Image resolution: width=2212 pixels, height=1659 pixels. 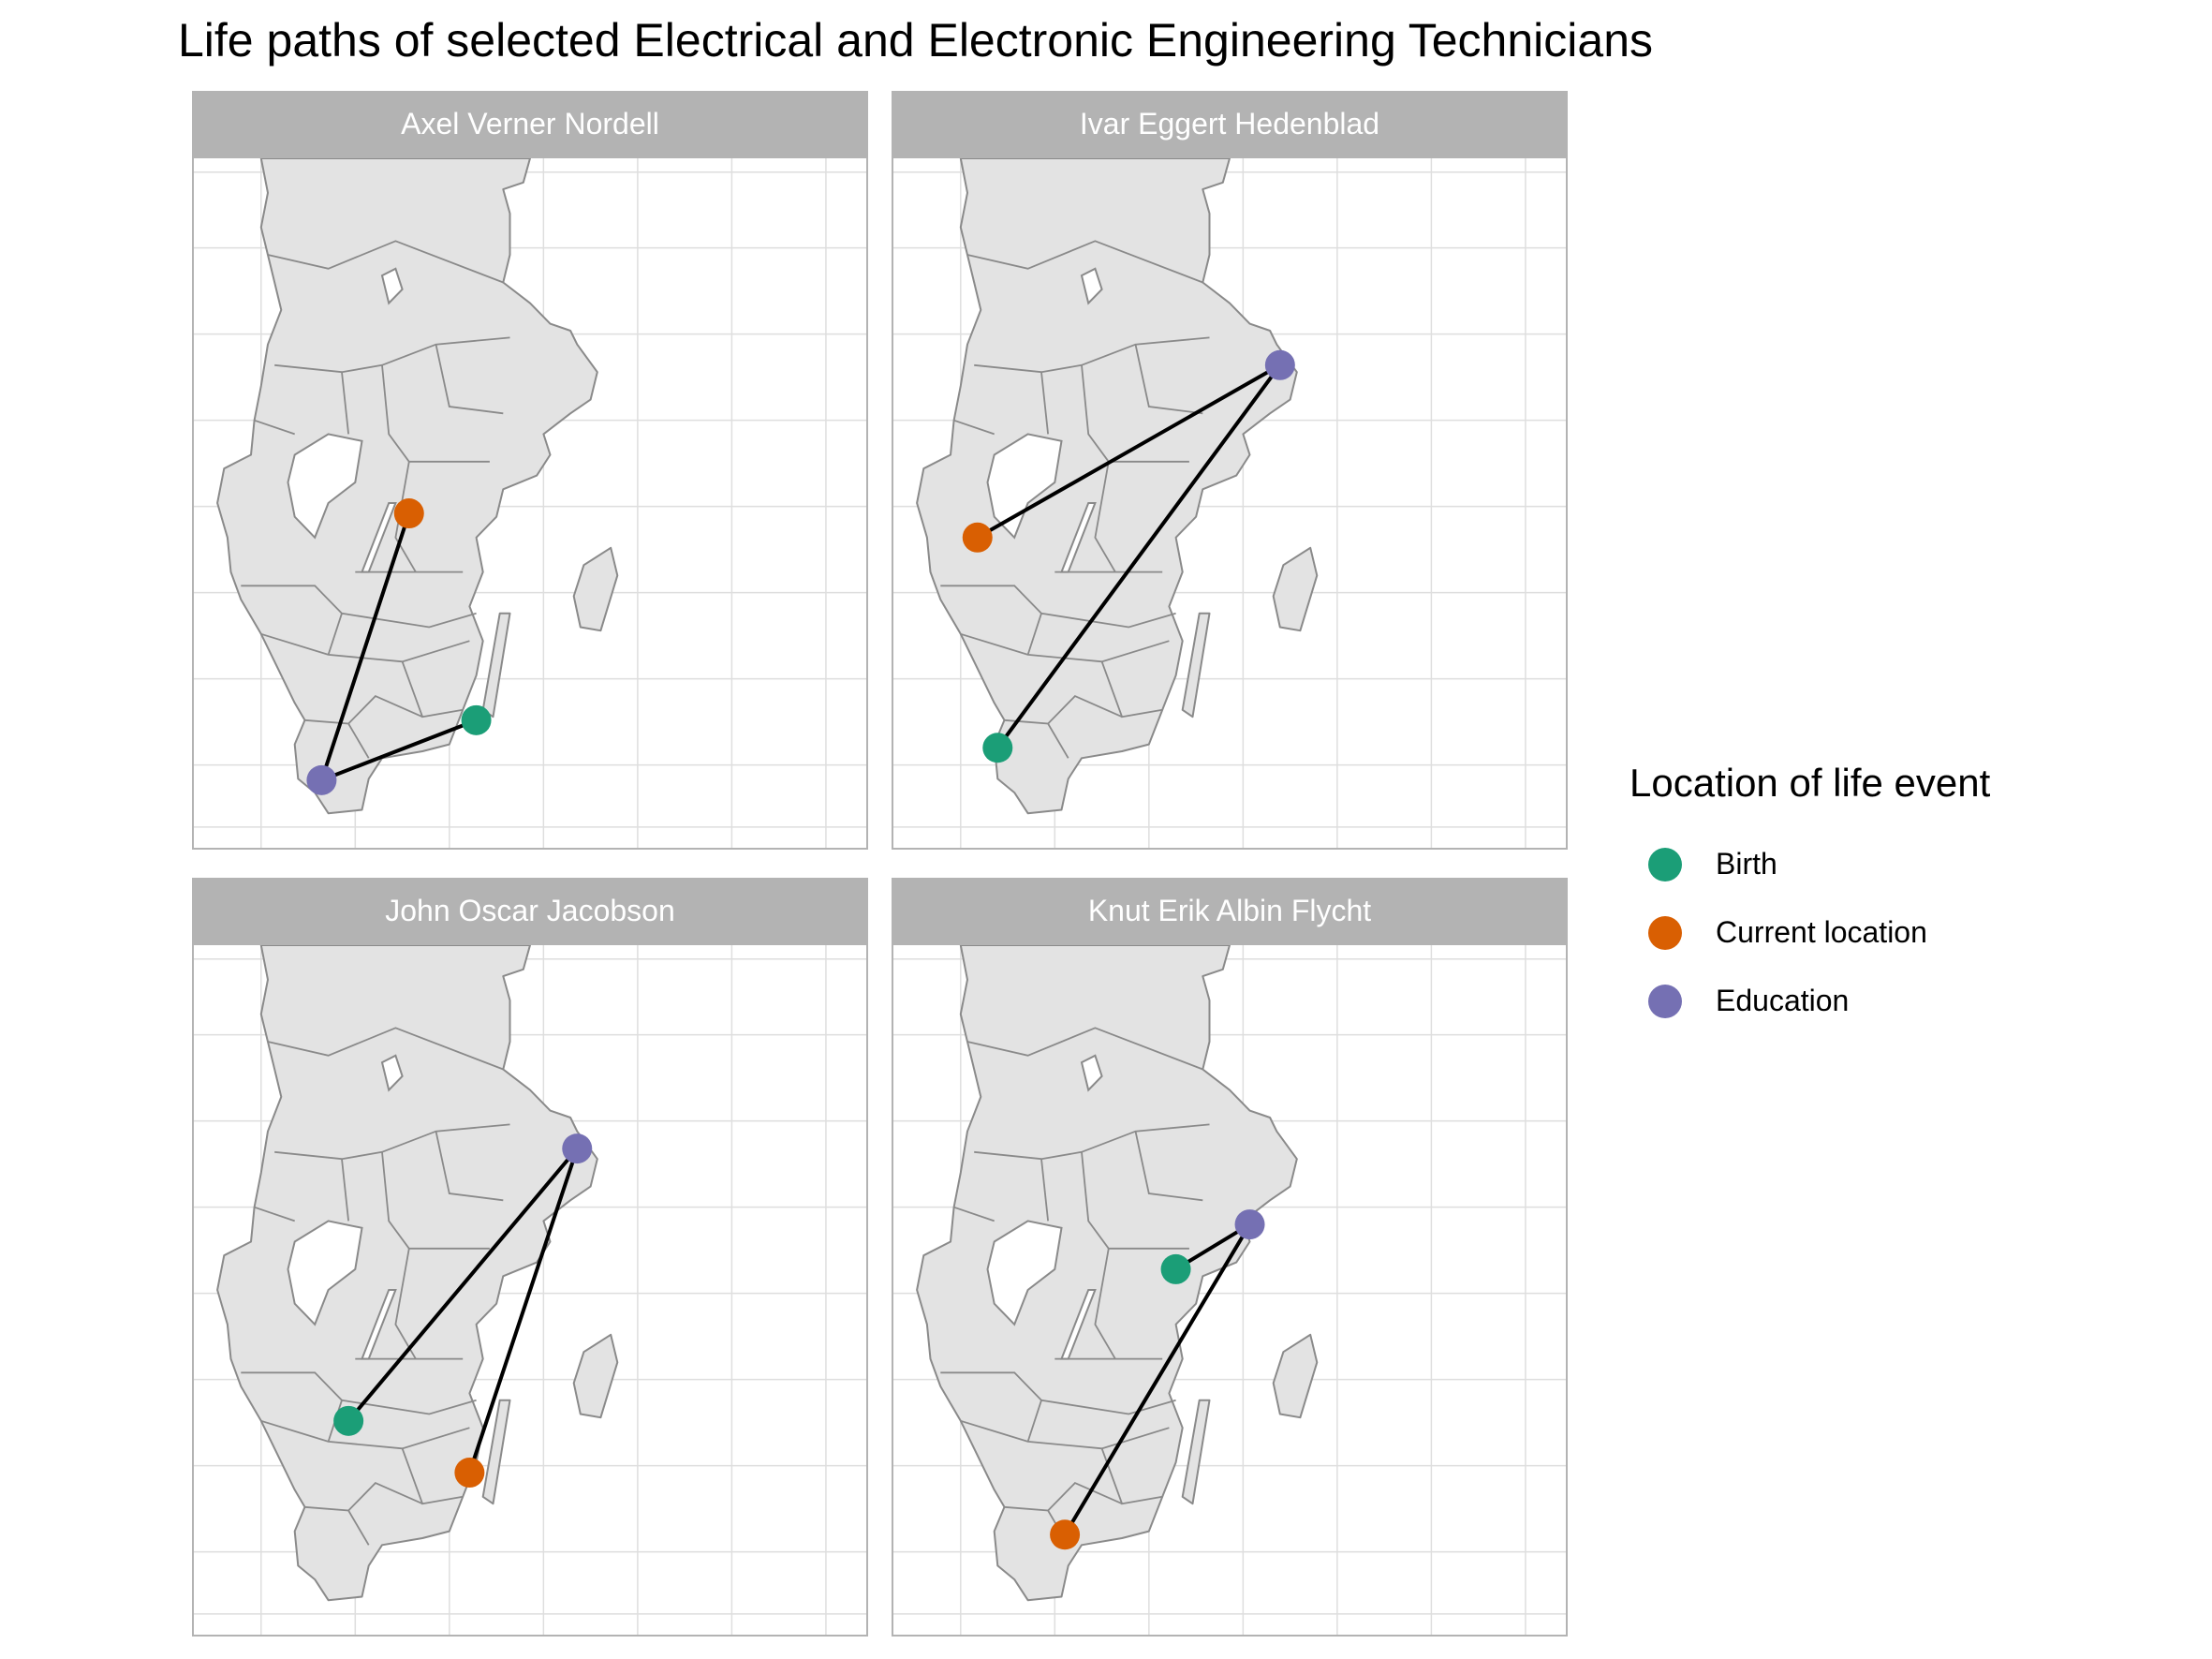 I want to click on facet-strip-label: Ivar Eggert Hedenblad, so click(x=1230, y=124).